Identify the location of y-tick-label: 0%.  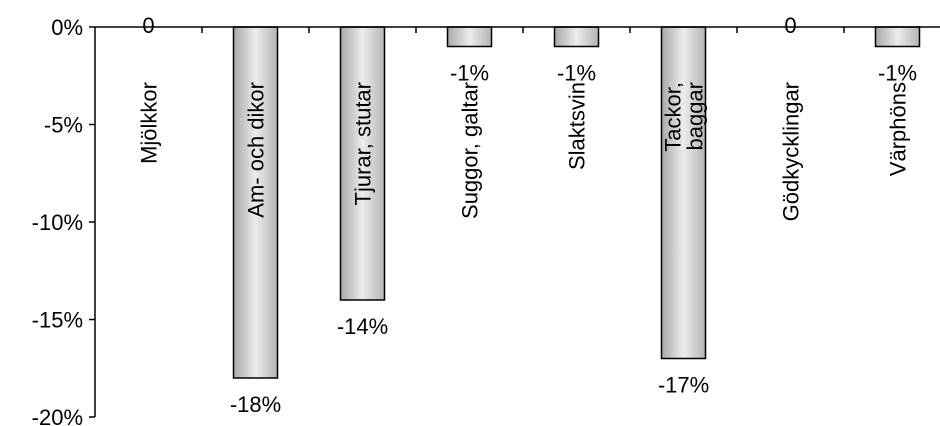
(67, 27).